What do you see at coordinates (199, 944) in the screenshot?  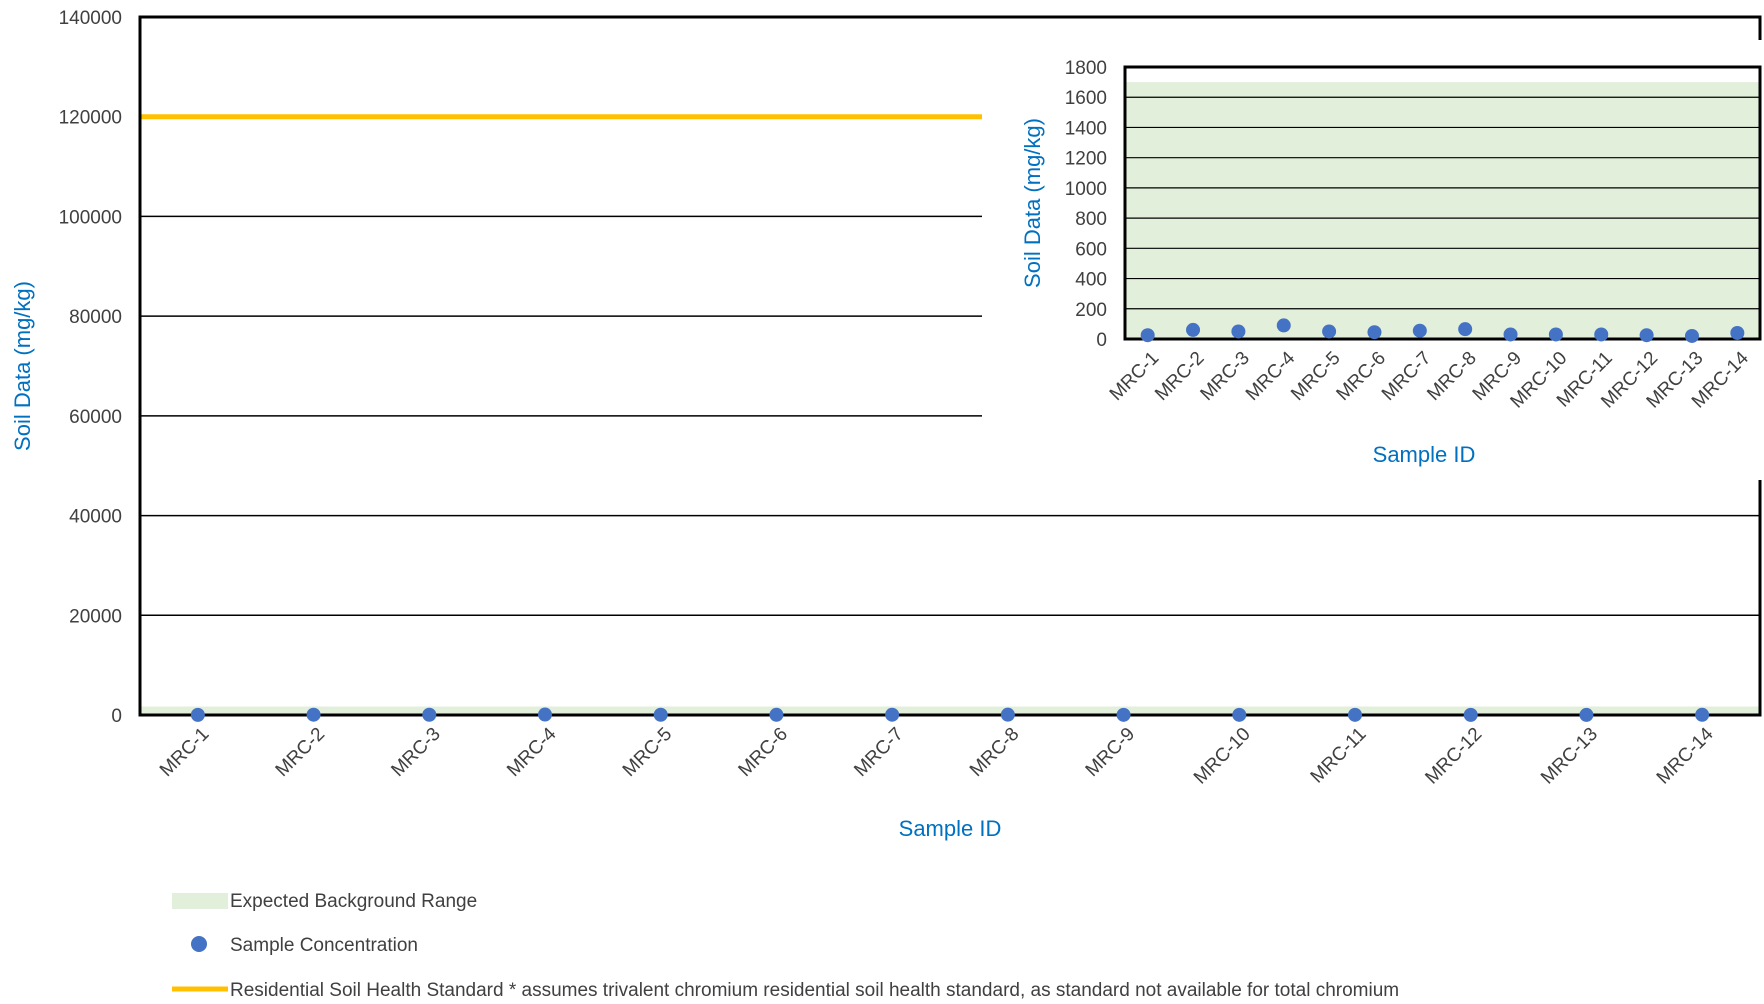 I see `legend-swatch-sample` at bounding box center [199, 944].